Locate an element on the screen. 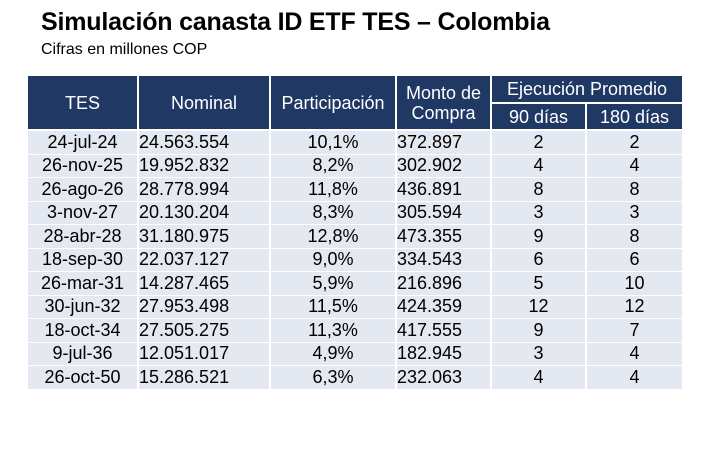 This screenshot has width=724, height=454. cell-90-dias: 12 is located at coordinates (539, 307).